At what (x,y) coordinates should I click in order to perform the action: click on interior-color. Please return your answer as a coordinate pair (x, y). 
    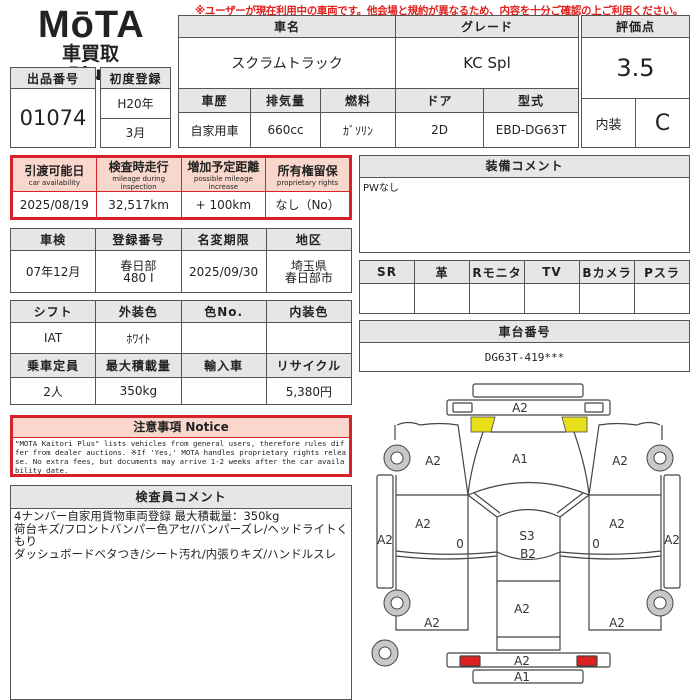
    Looking at the image, I should click on (309, 338).